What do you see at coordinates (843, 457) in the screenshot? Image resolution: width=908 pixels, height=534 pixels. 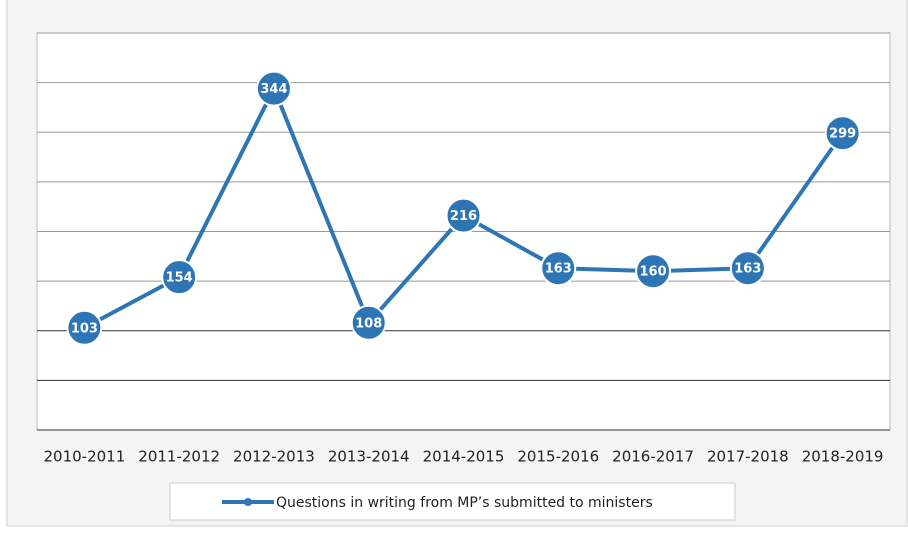 I see `x-tick-label: 2018-2019` at bounding box center [843, 457].